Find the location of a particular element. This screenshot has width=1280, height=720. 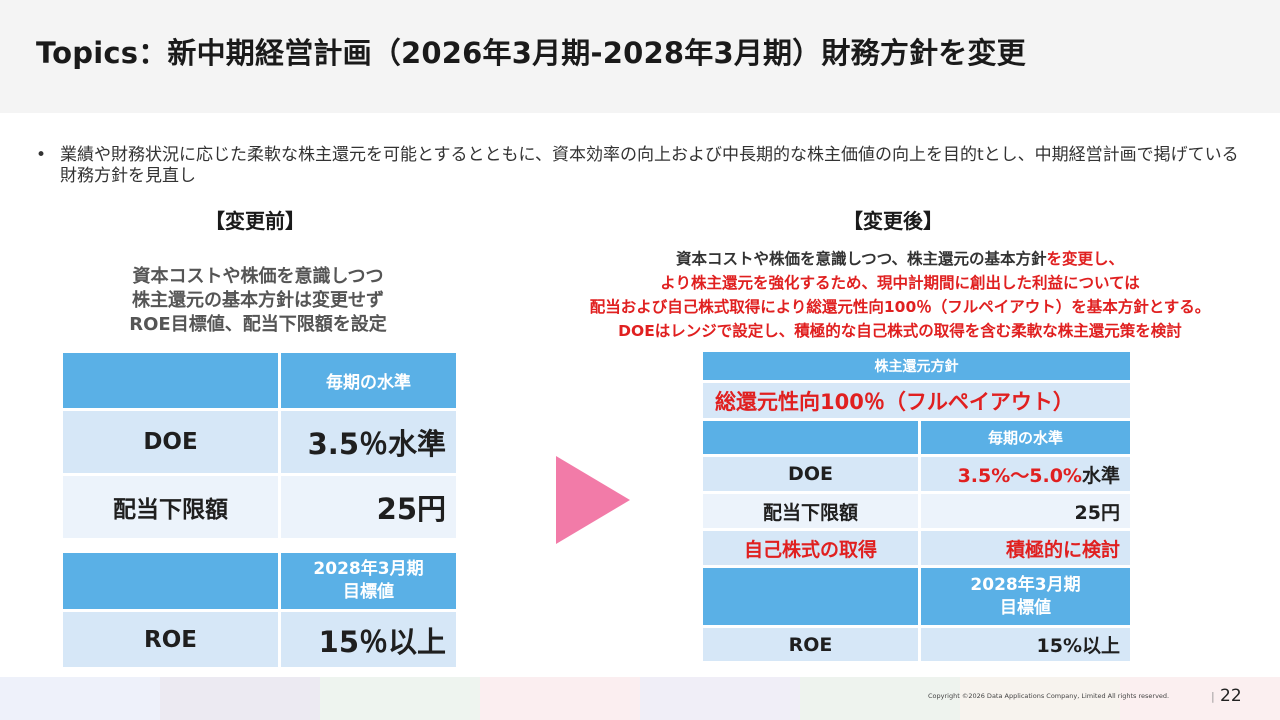

doe-value: 3.5%～5.0%水準 is located at coordinates (1025, 474).